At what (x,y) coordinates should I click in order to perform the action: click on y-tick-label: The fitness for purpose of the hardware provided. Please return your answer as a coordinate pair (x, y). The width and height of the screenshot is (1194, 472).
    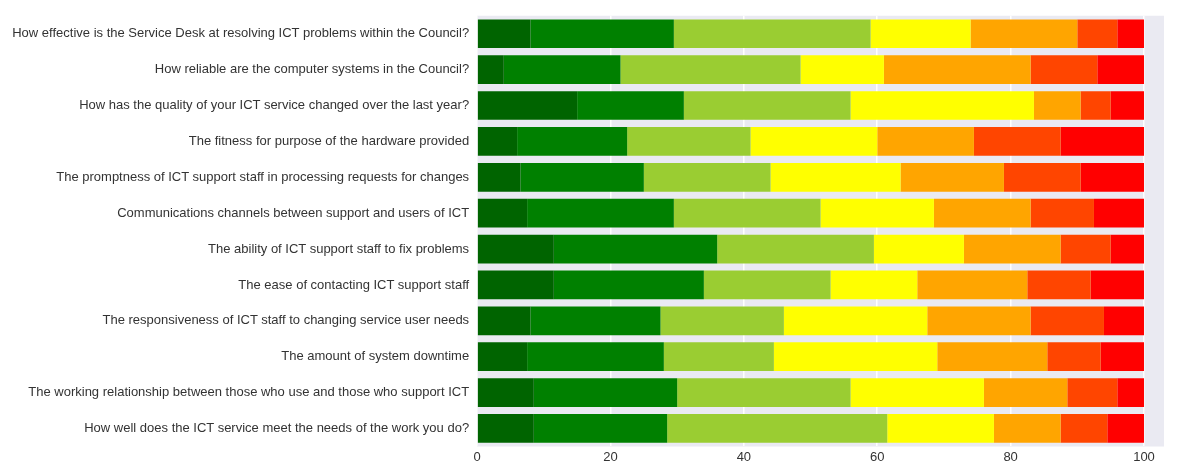
    Looking at the image, I should click on (329, 140).